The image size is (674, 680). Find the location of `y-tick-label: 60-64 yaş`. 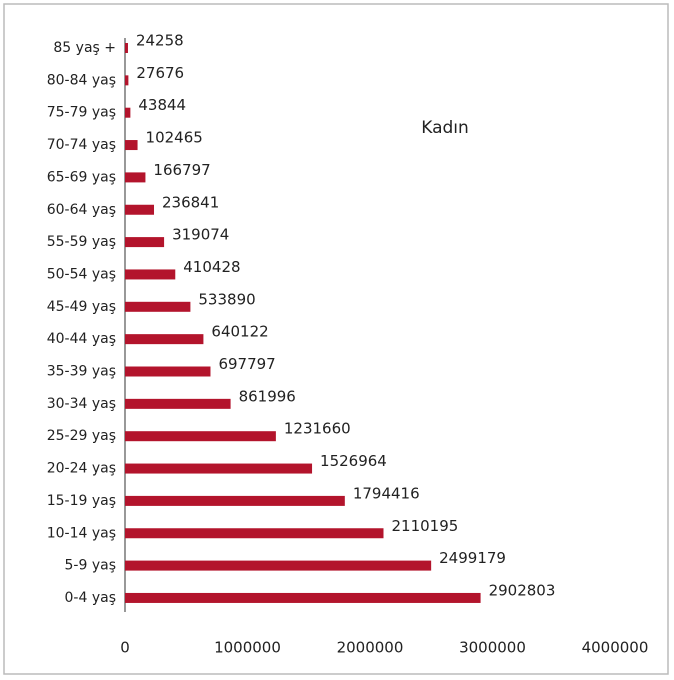

y-tick-label: 60-64 yaş is located at coordinates (81, 210).